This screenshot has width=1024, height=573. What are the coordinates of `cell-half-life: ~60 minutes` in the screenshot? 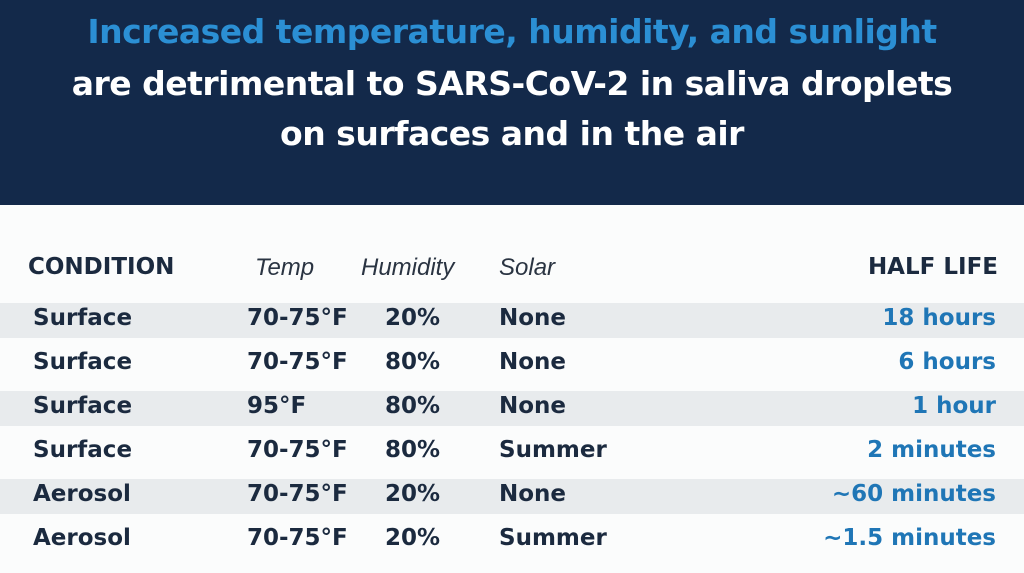 It's located at (913, 494).